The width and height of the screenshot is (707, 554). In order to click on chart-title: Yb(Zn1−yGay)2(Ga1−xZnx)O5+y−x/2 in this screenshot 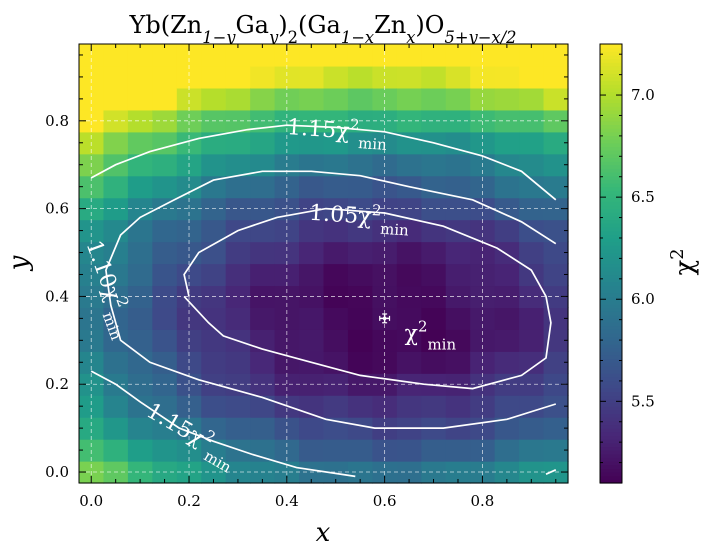, I will do `click(323, 29)`.